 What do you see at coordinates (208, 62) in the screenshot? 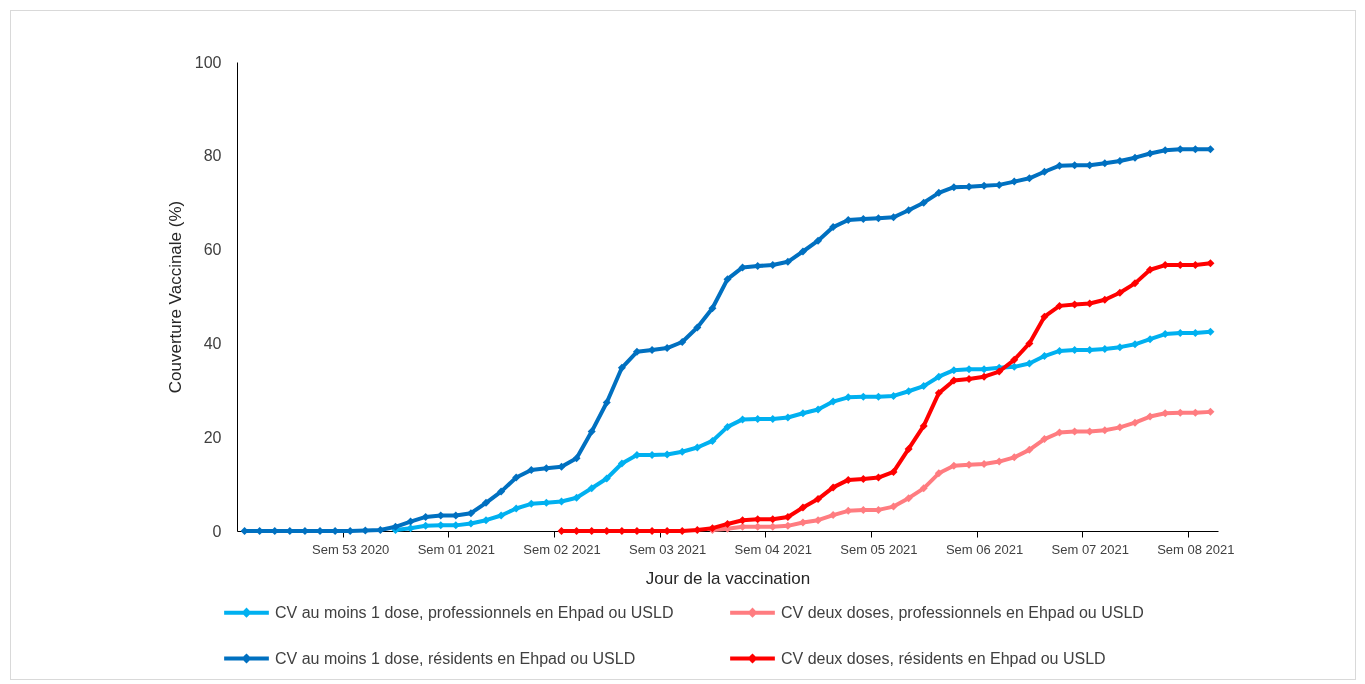
I see `y-tick-label: 100` at bounding box center [208, 62].